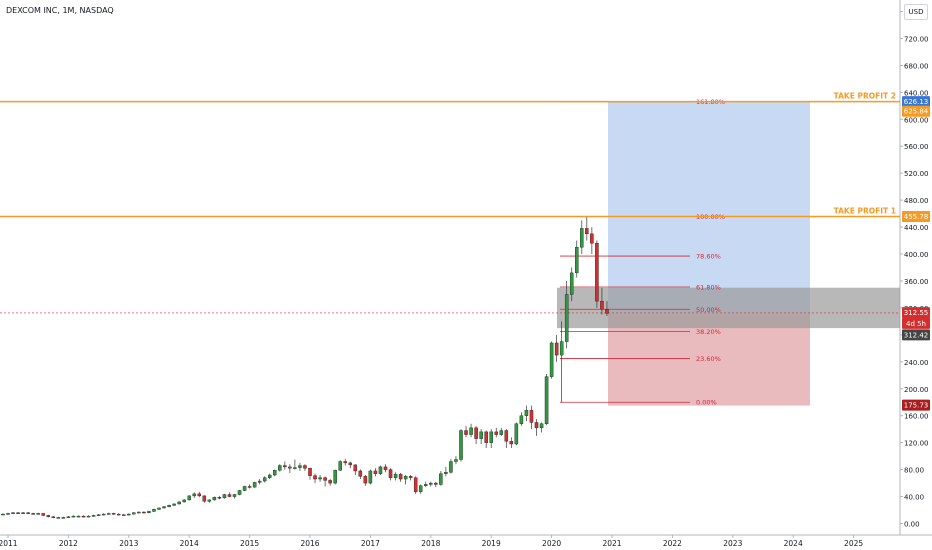  What do you see at coordinates (708, 310) in the screenshot?
I see `fib-level-label: 50.00%` at bounding box center [708, 310].